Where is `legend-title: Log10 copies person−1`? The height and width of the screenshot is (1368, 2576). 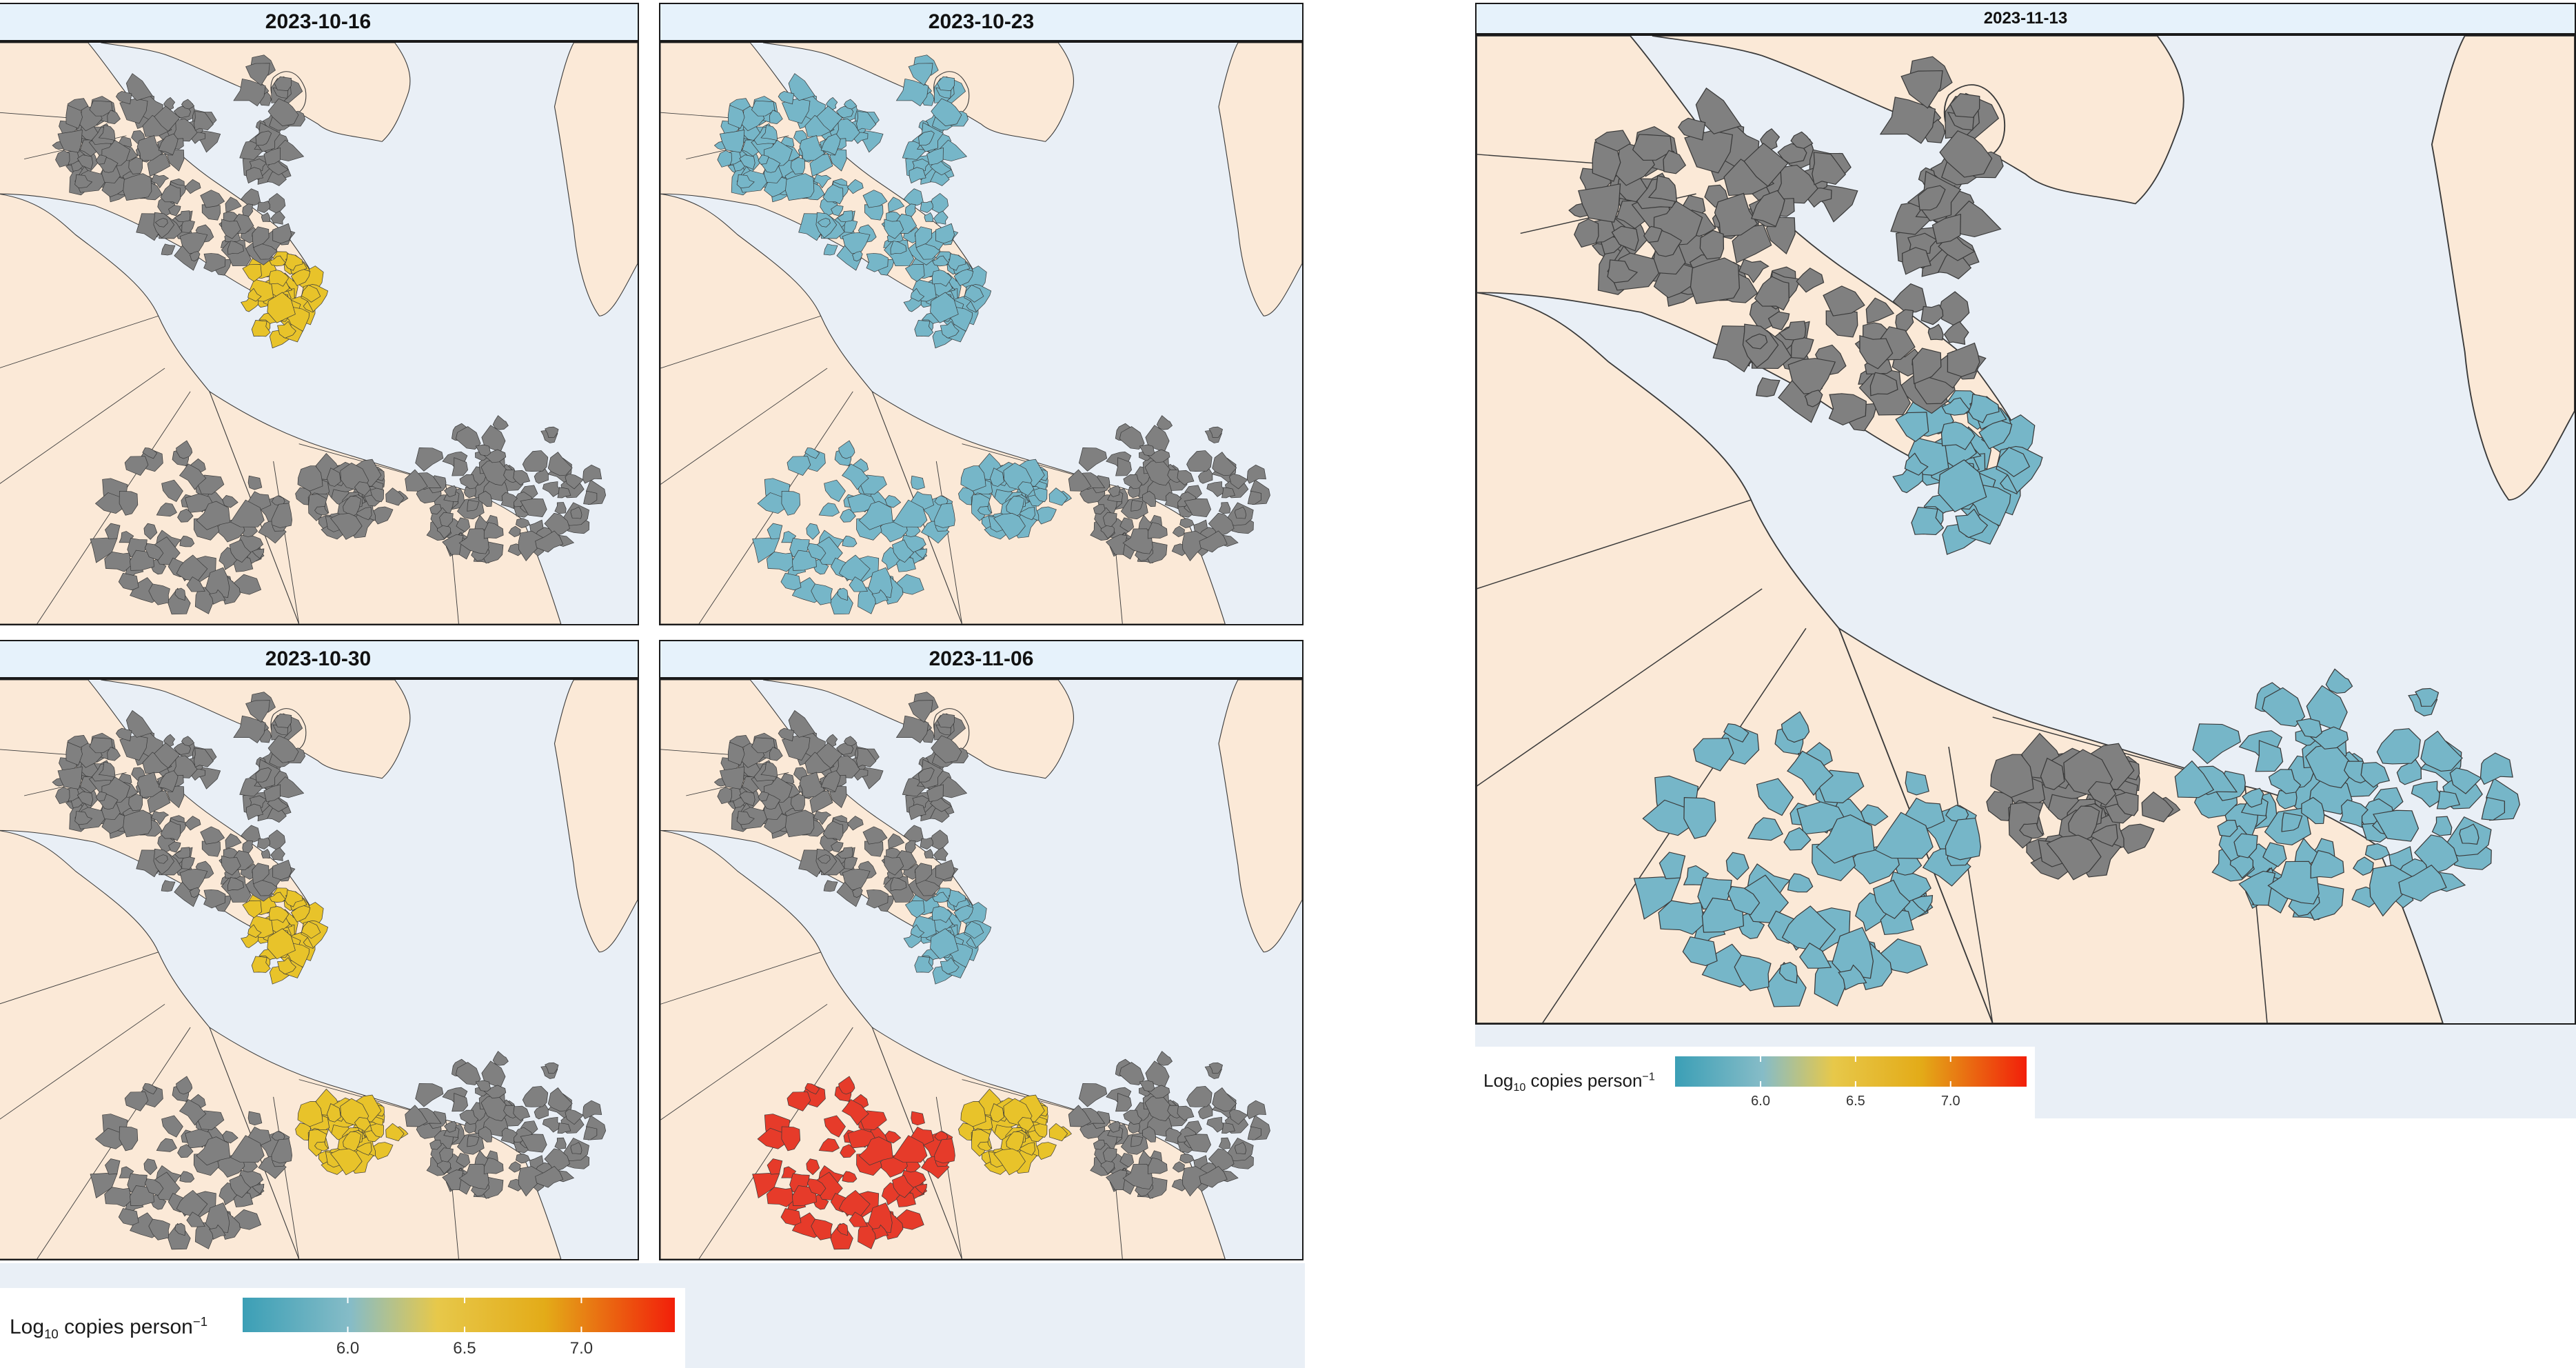 legend-title: Log10 copies person−1 is located at coordinates (1569, 1082).